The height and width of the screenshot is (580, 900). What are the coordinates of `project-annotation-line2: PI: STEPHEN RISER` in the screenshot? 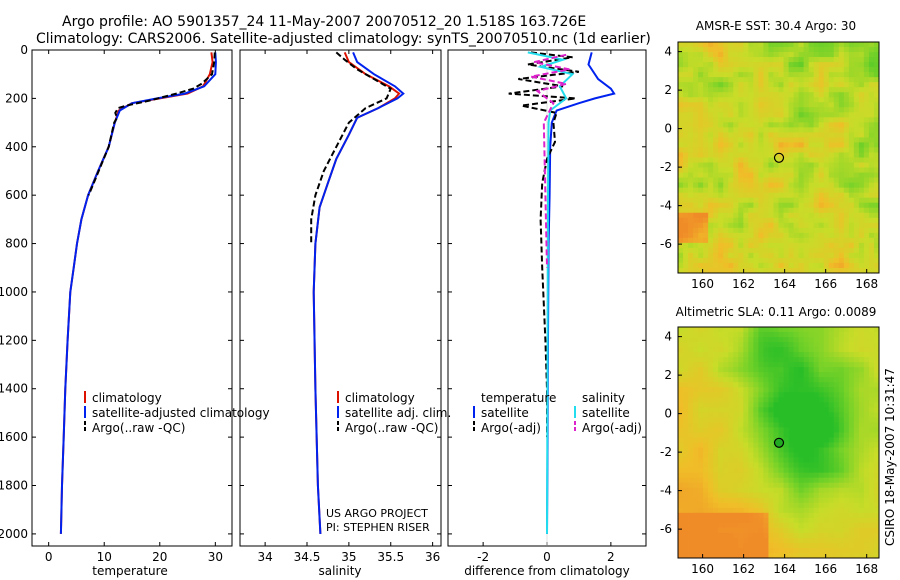 It's located at (378, 527).